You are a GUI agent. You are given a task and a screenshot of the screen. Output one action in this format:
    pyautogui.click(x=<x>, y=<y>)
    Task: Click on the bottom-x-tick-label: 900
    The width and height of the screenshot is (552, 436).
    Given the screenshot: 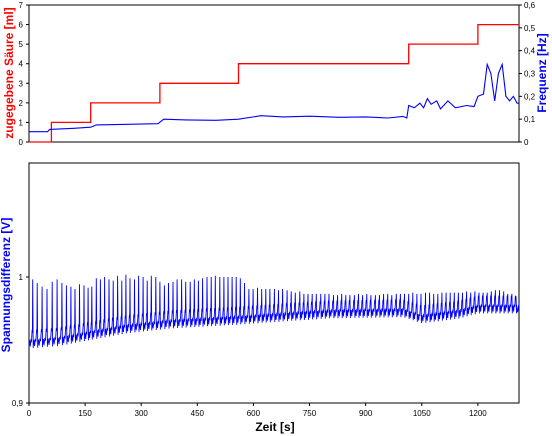 What is the action you would take?
    pyautogui.click(x=366, y=413)
    